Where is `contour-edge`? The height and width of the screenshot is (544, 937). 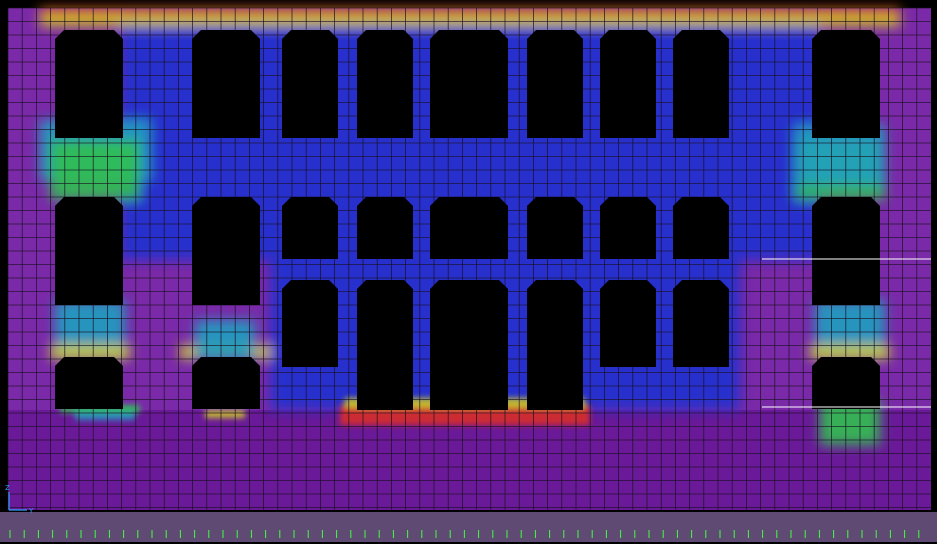
contour-edge is located at coordinates (225, 414).